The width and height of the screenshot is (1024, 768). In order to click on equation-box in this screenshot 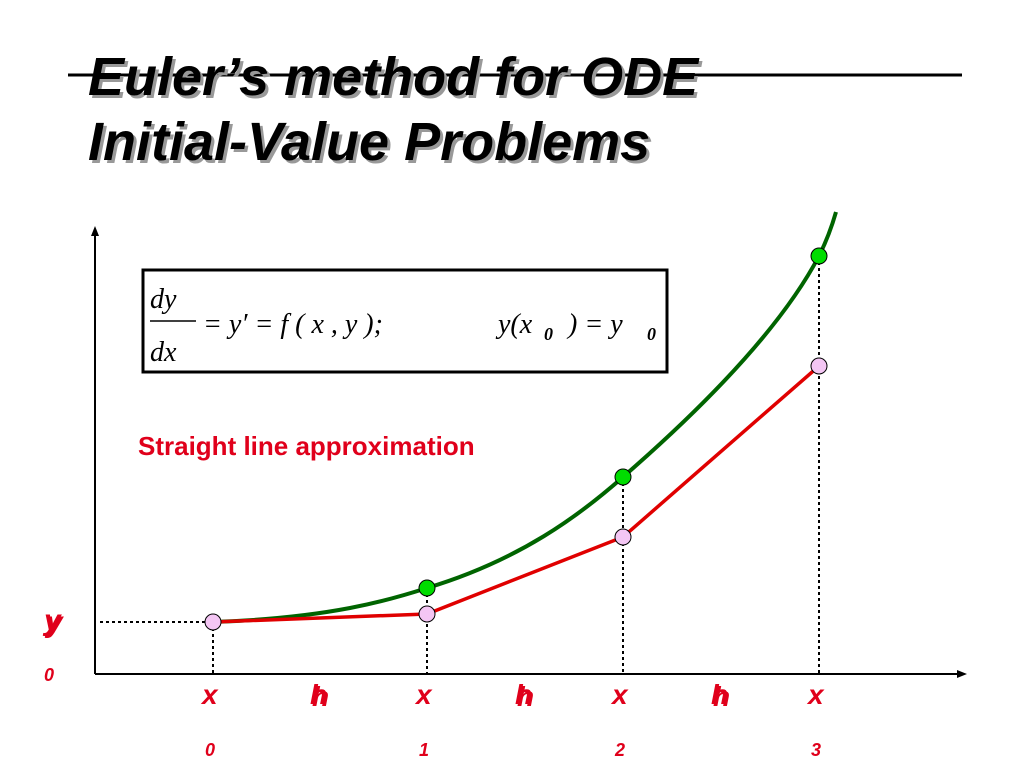, I will do `click(405, 321)`.